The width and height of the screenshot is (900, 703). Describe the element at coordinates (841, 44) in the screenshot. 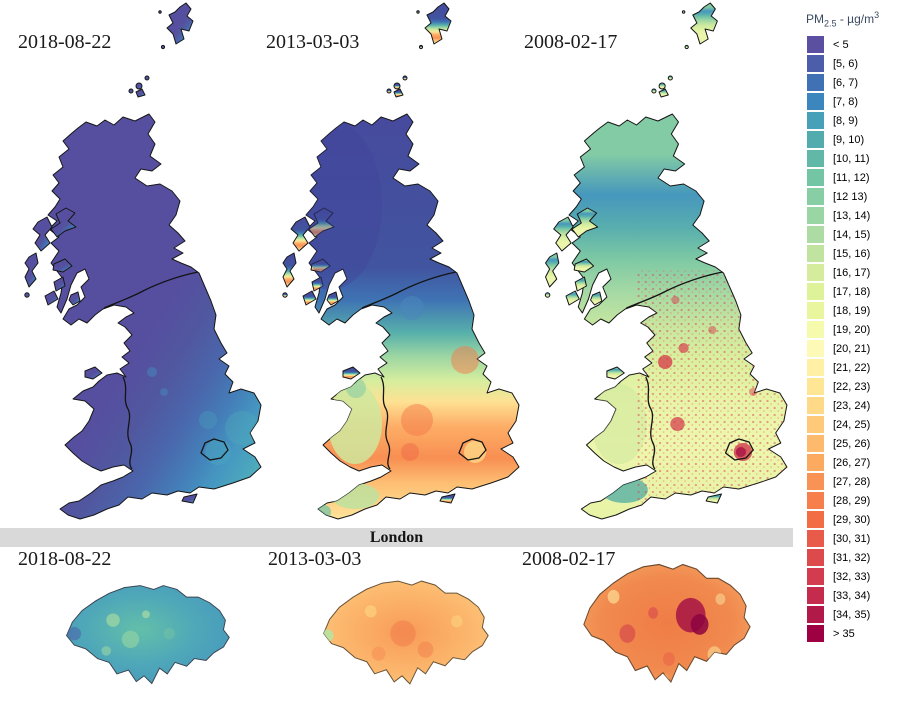

I see `legend-entry-label: < 5` at that location.